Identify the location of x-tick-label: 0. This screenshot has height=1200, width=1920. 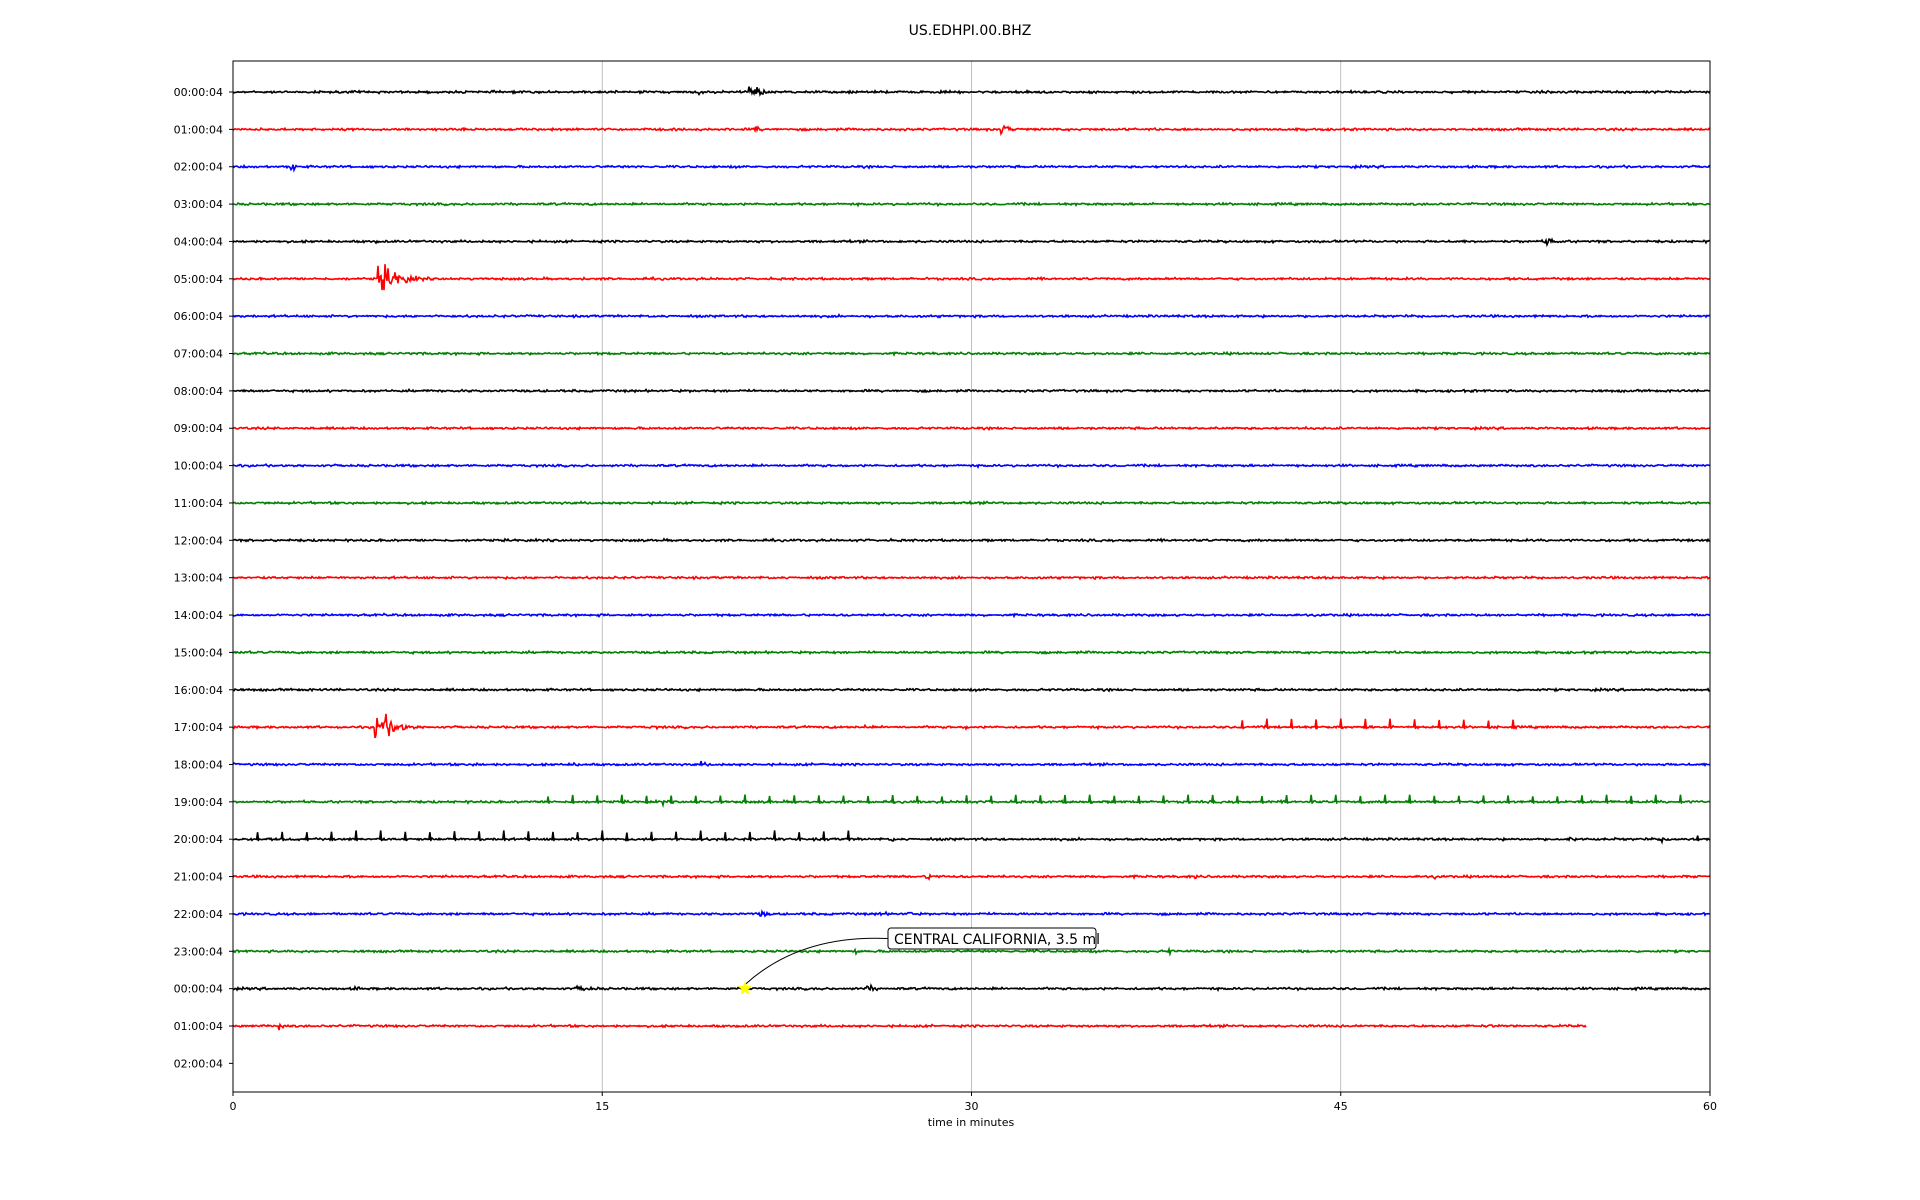
(233, 1106).